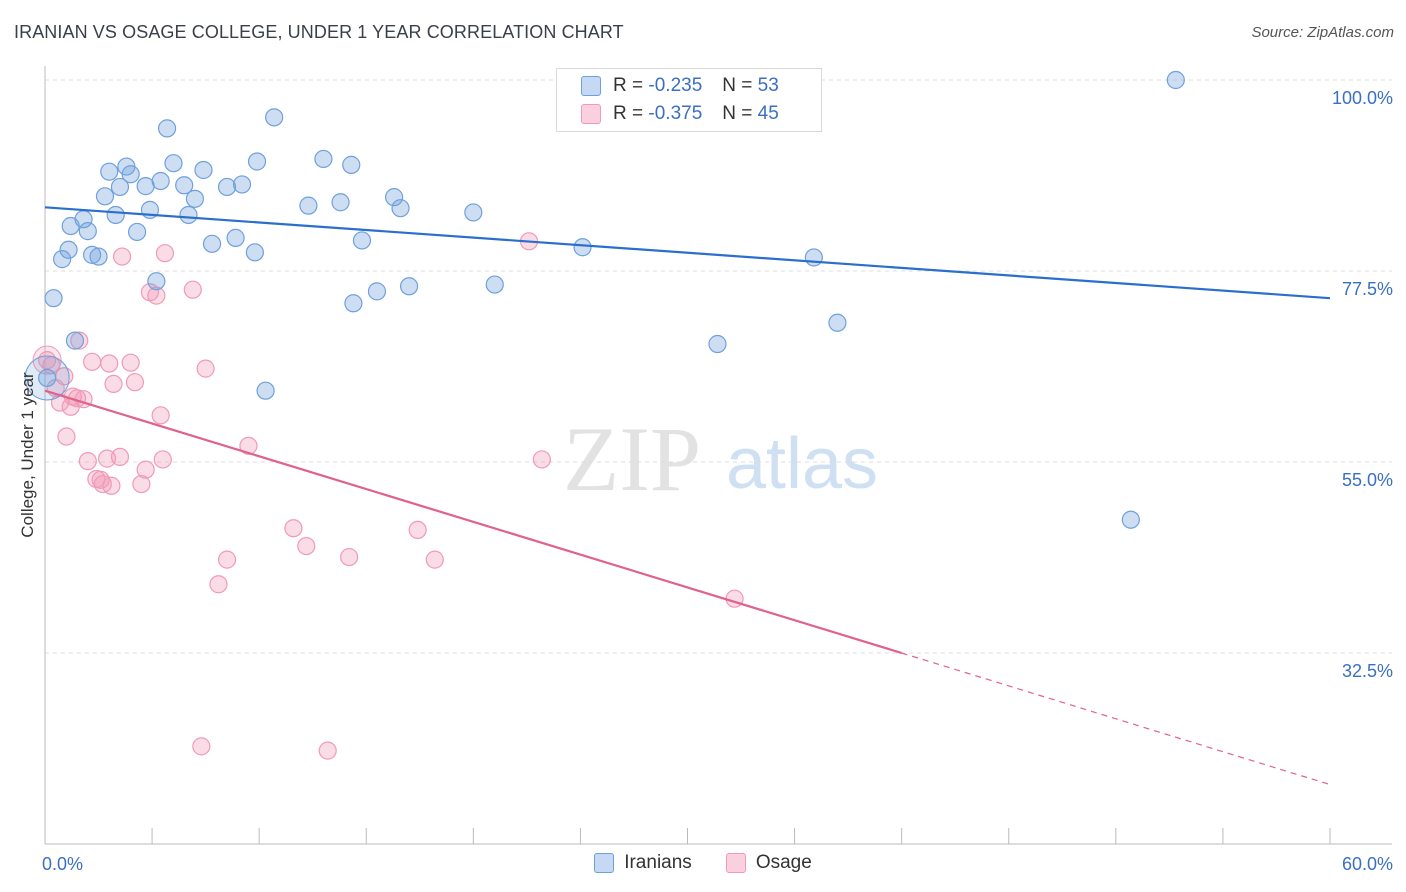  I want to click on osage-point-large, so click(47, 360).